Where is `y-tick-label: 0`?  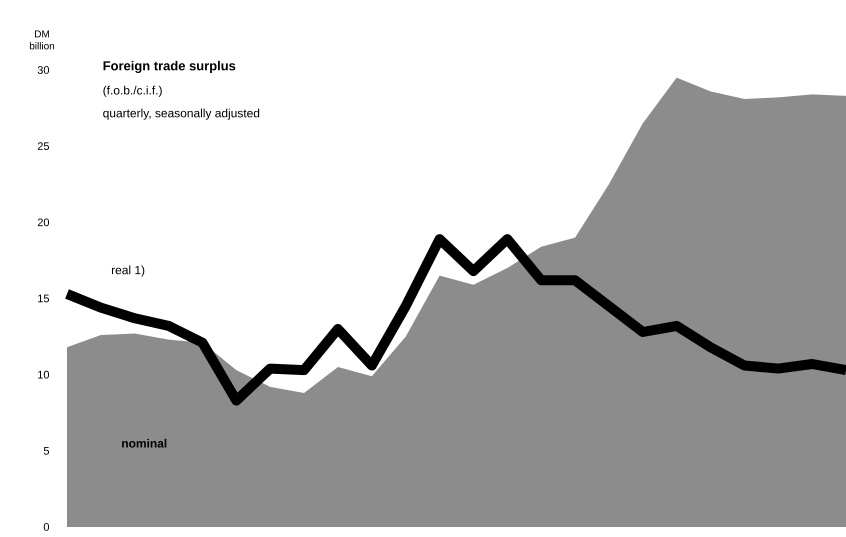 y-tick-label: 0 is located at coordinates (47, 527).